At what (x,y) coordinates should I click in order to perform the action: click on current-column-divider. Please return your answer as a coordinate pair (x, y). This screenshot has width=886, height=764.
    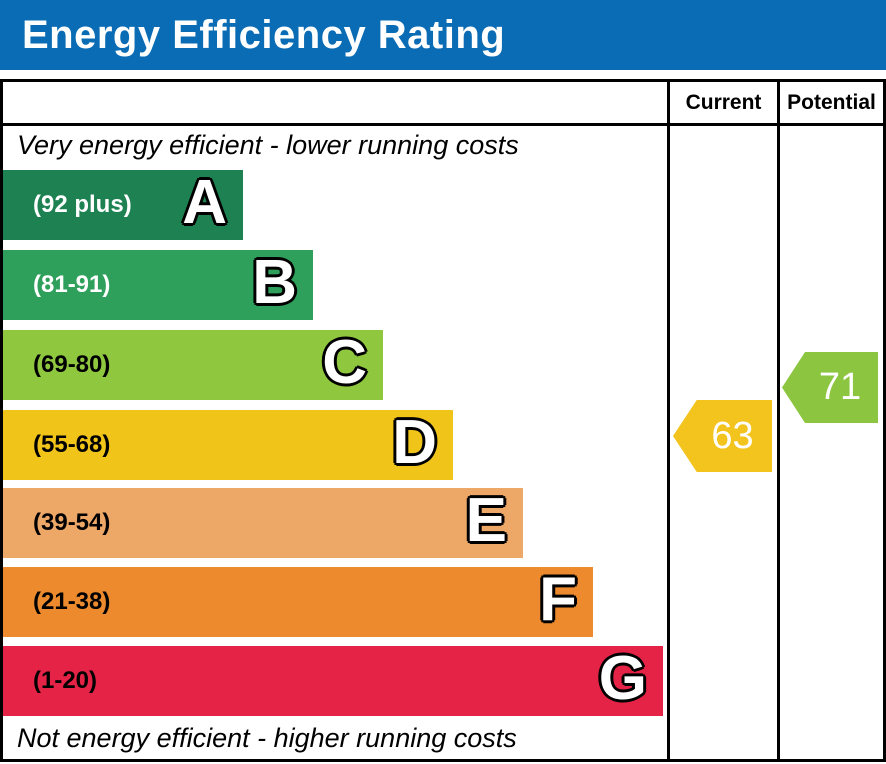
    Looking at the image, I should click on (668, 420).